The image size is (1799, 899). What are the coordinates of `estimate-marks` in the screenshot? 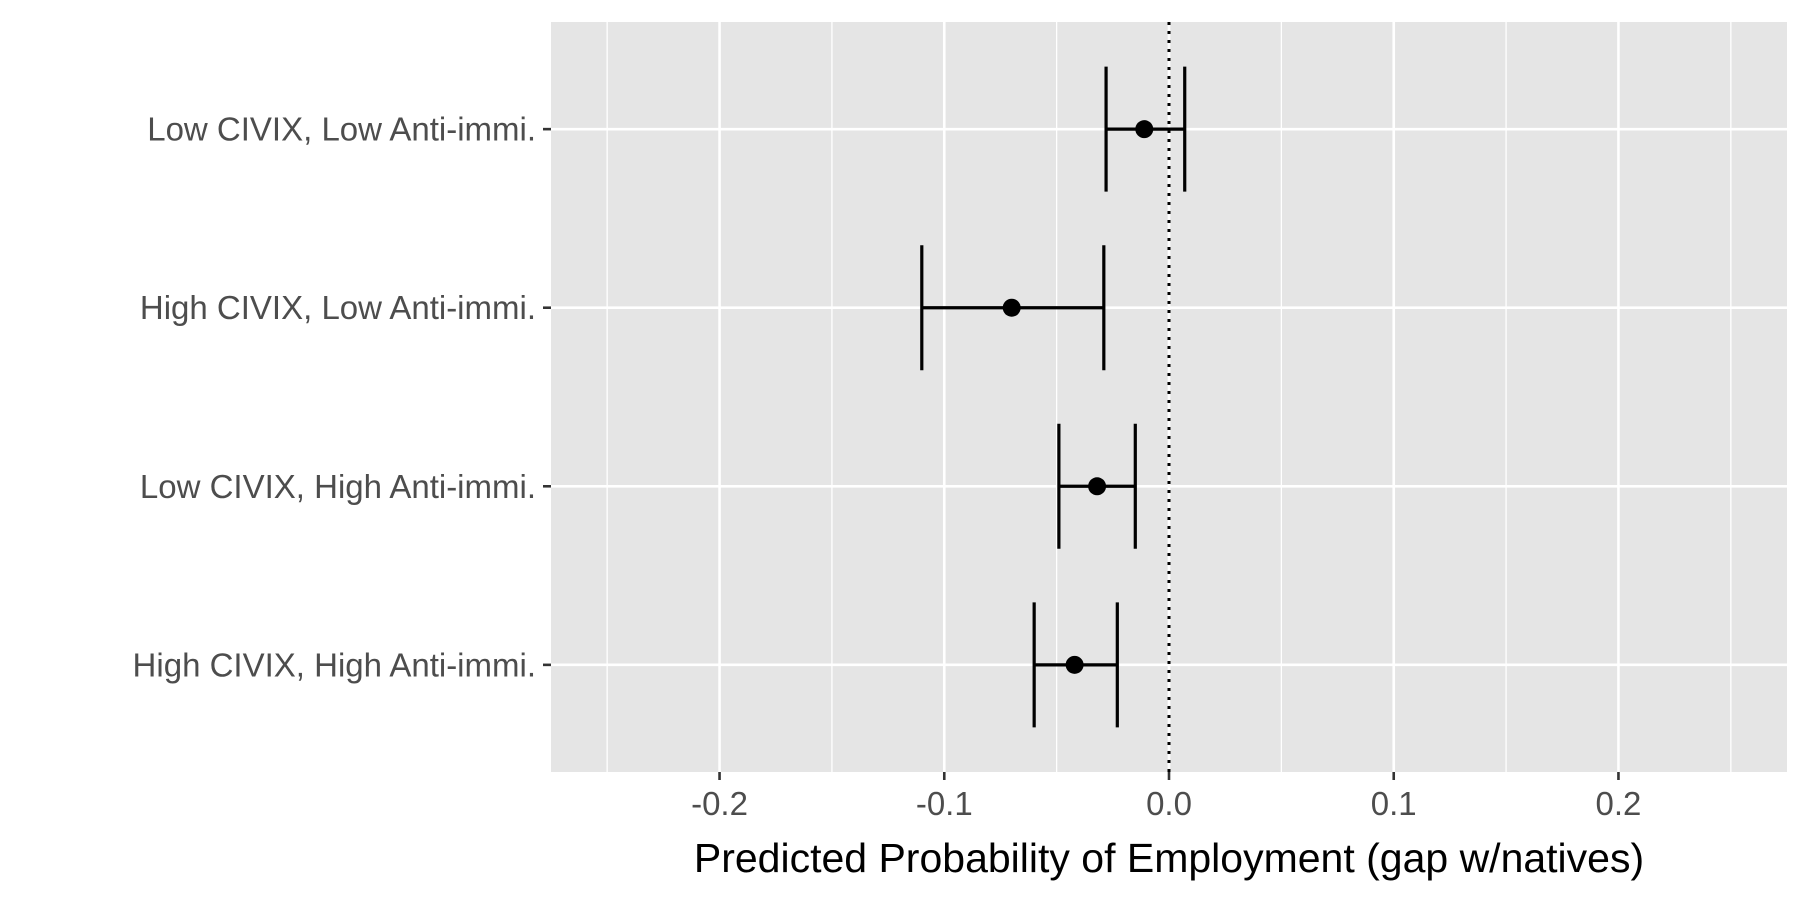 It's located at (1053, 397).